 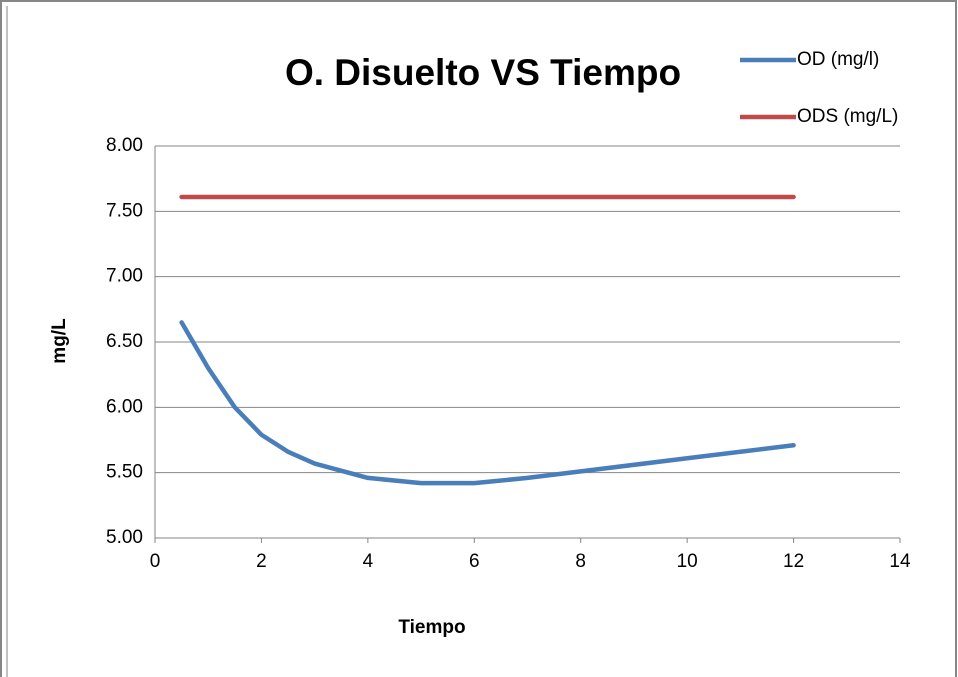 What do you see at coordinates (124, 406) in the screenshot?
I see `y-tick-label: 6.00` at bounding box center [124, 406].